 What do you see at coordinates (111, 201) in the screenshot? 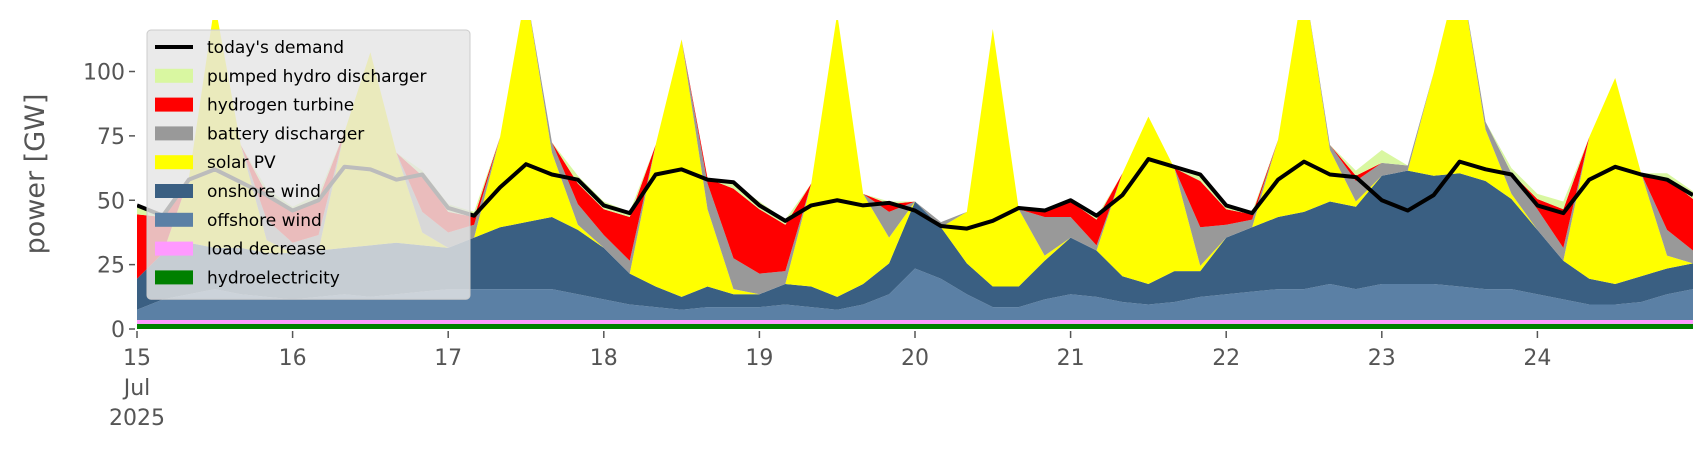
I see `y-tick-label: 50` at bounding box center [111, 201].